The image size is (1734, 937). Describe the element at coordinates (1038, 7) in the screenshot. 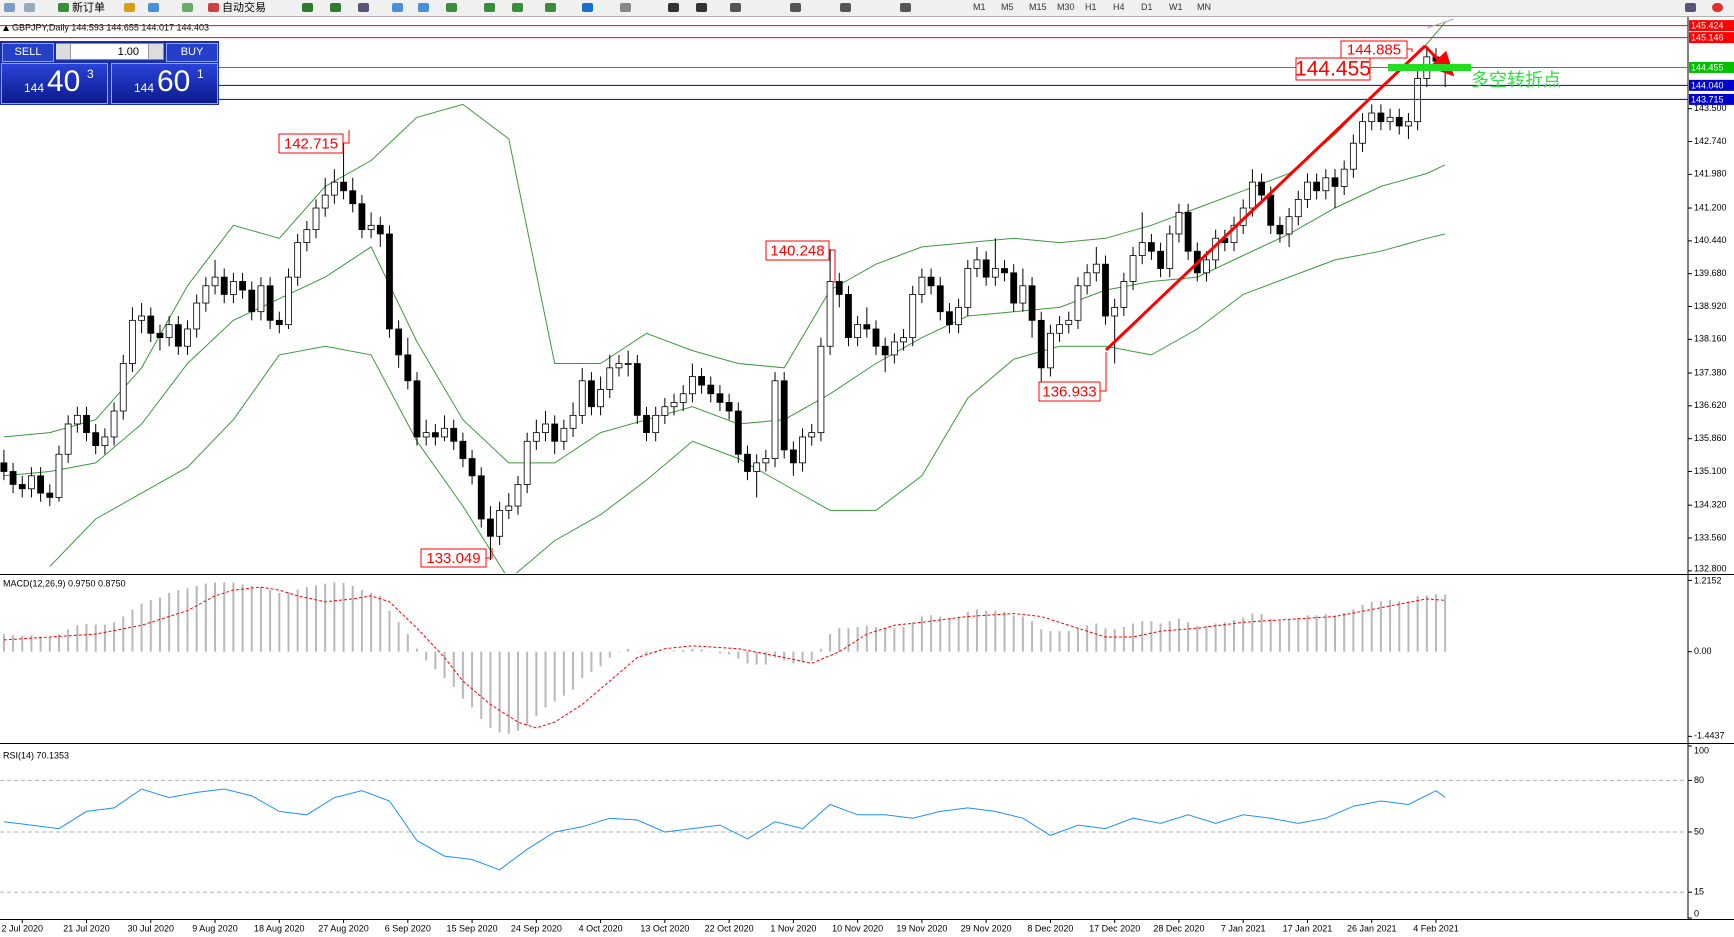

I see `timeframe-button: M15` at that location.